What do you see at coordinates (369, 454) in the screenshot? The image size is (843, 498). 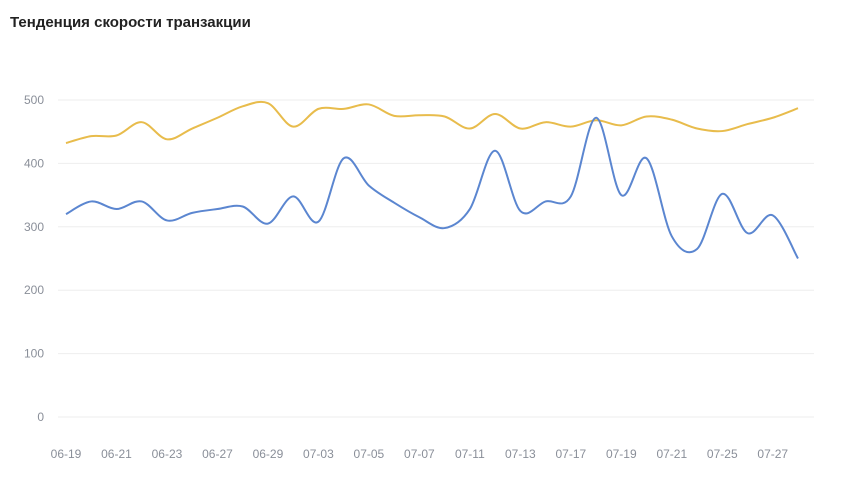 I see `x-tick-label: 07-05` at bounding box center [369, 454].